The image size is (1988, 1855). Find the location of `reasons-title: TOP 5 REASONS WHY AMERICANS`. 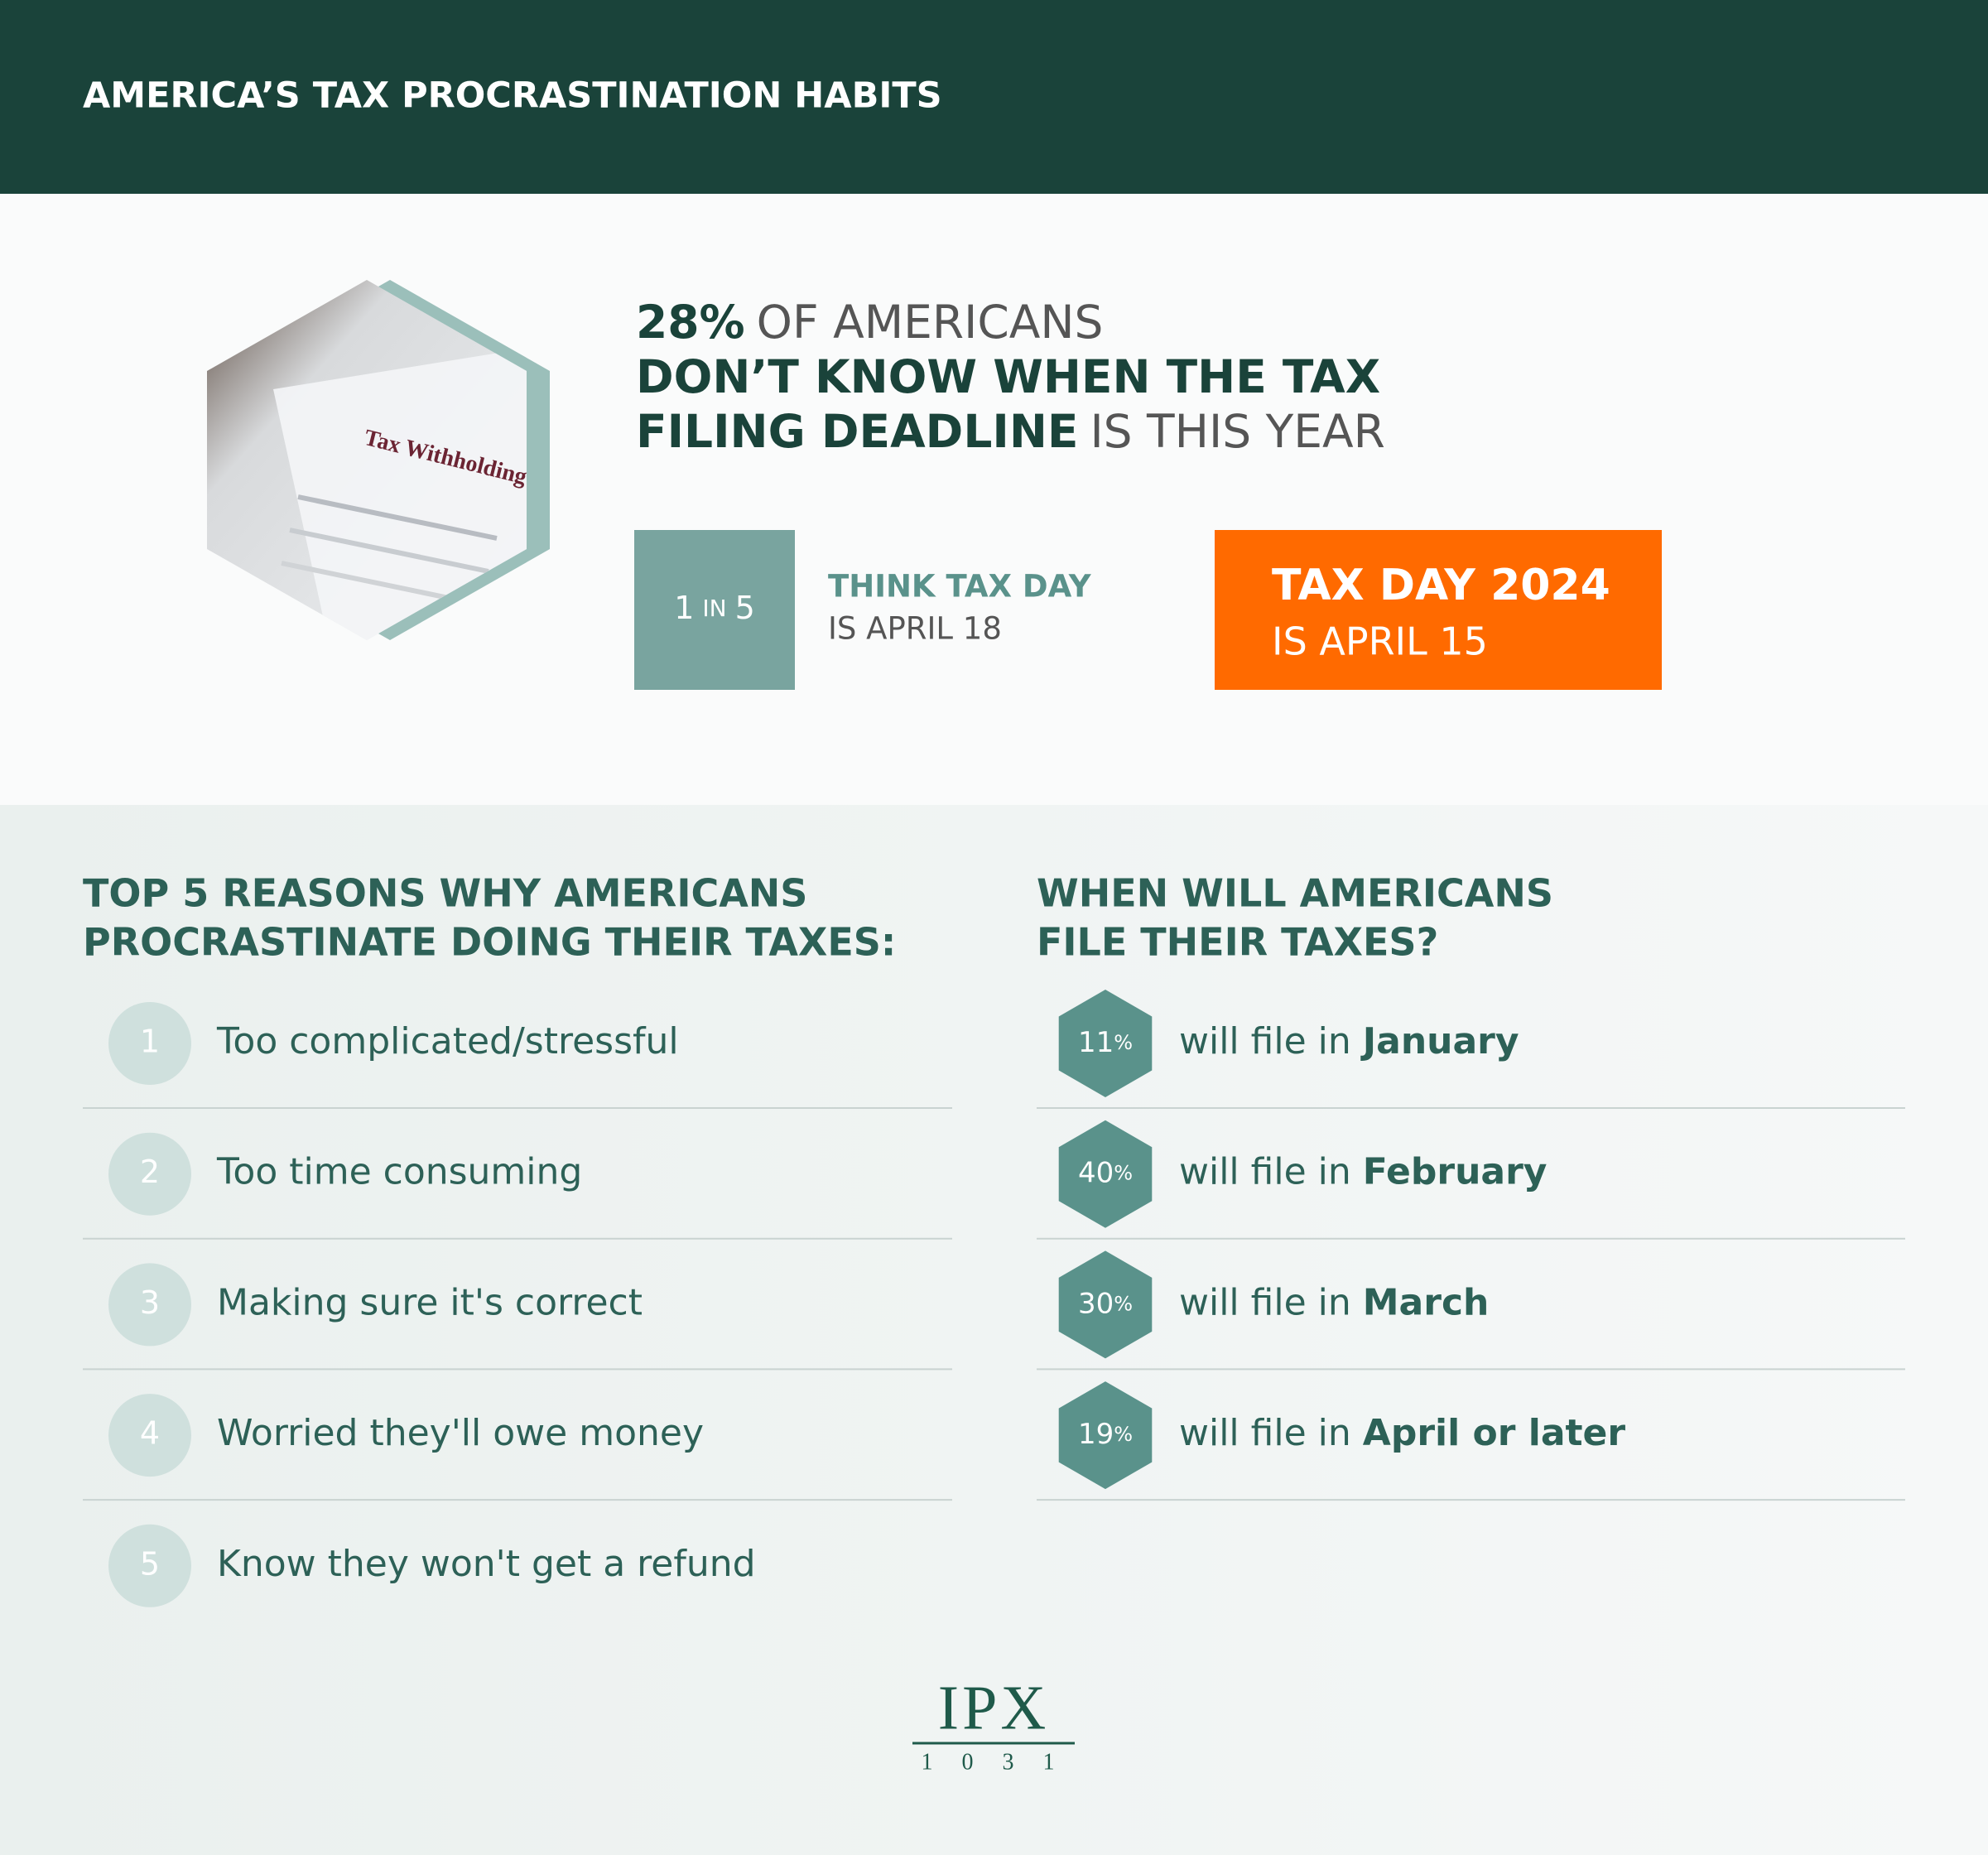

reasons-title: TOP 5 REASONS WHY AMERICANS is located at coordinates (445, 893).